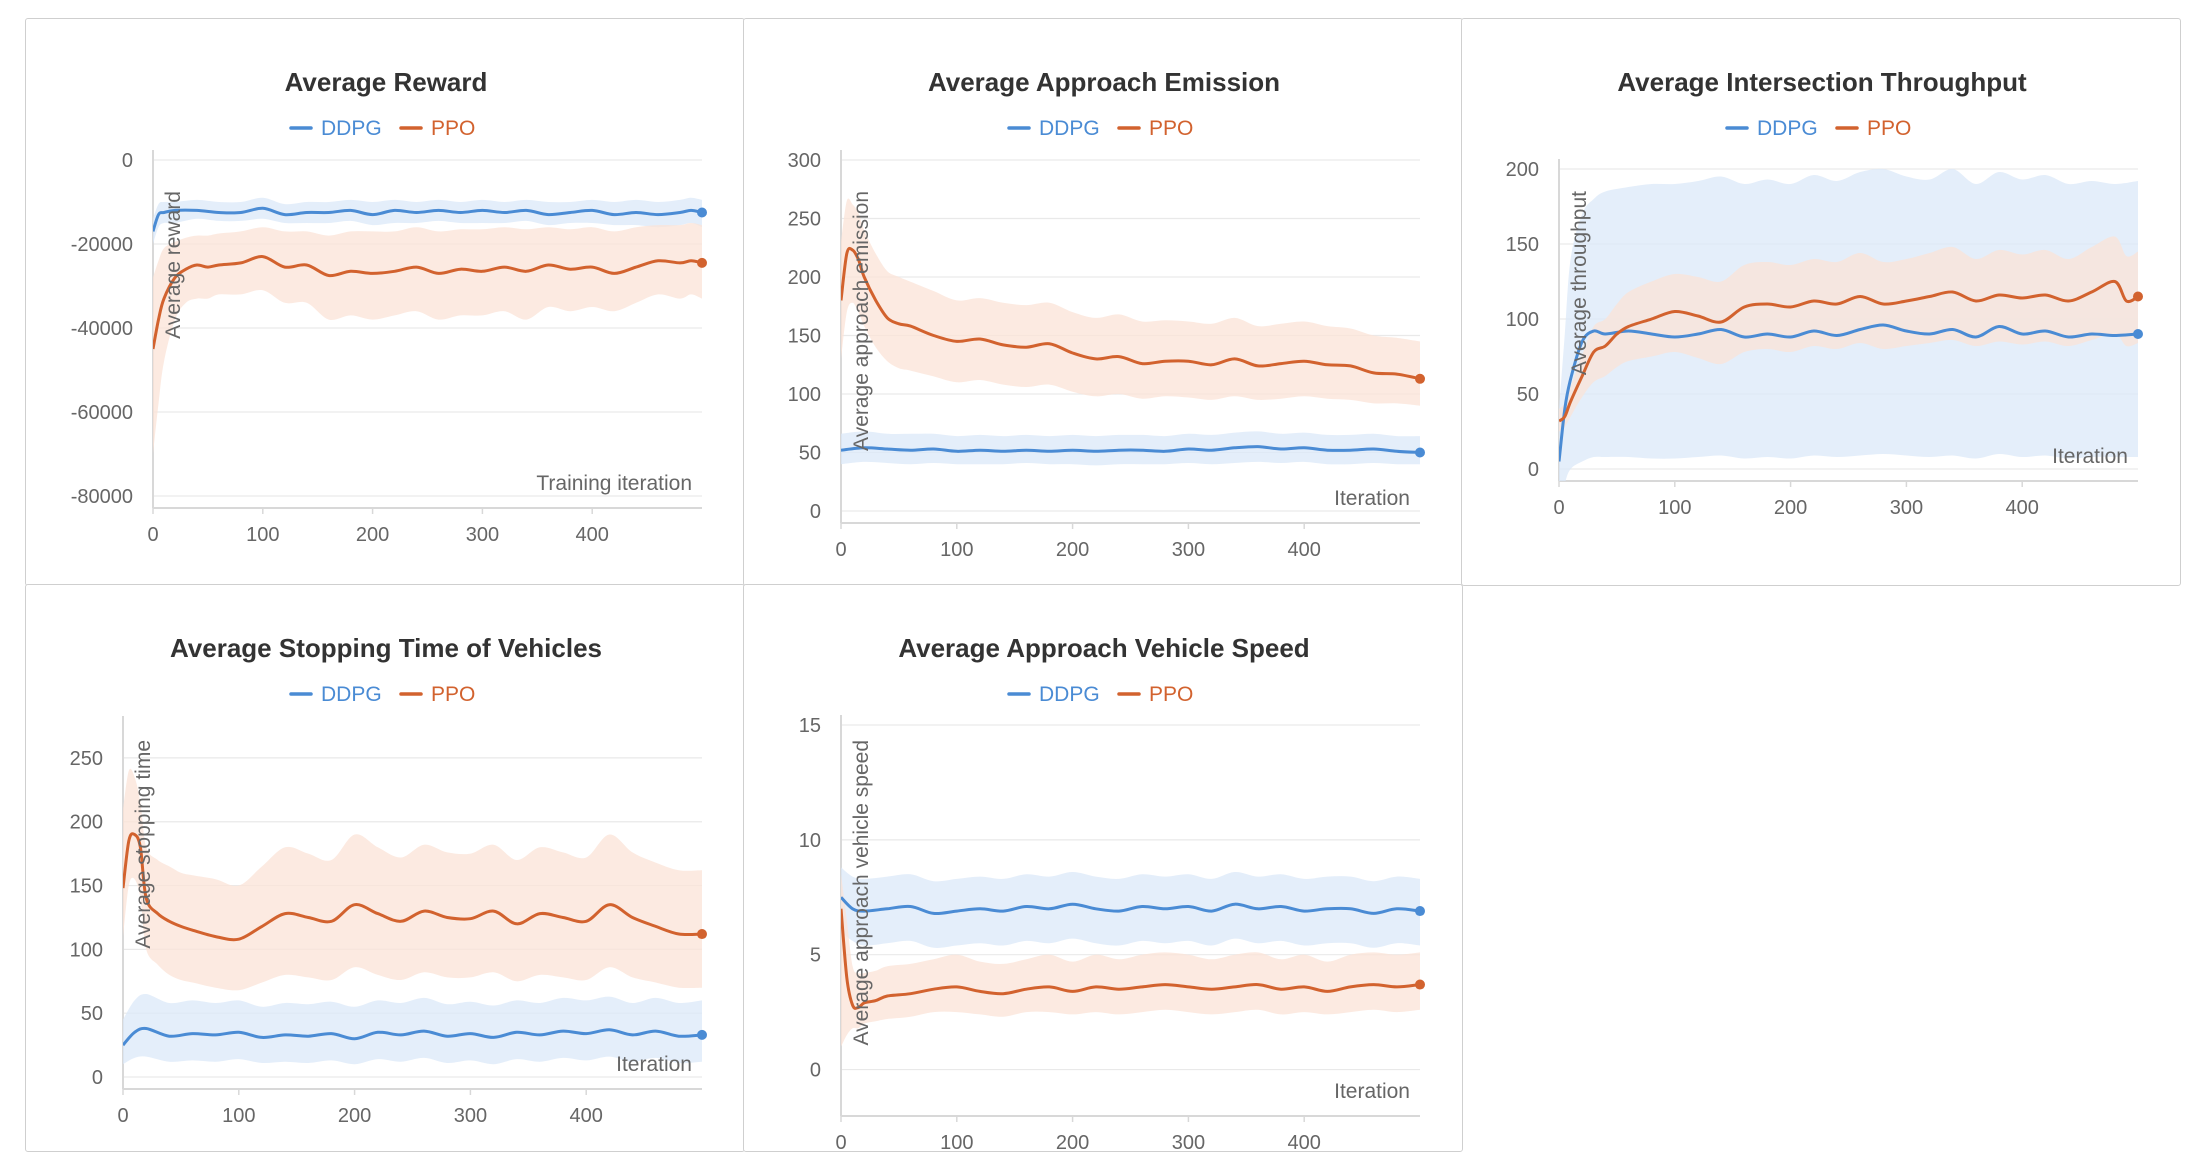 The height and width of the screenshot is (1176, 2194). I want to click on x-axis-label: Training iteration, so click(614, 483).